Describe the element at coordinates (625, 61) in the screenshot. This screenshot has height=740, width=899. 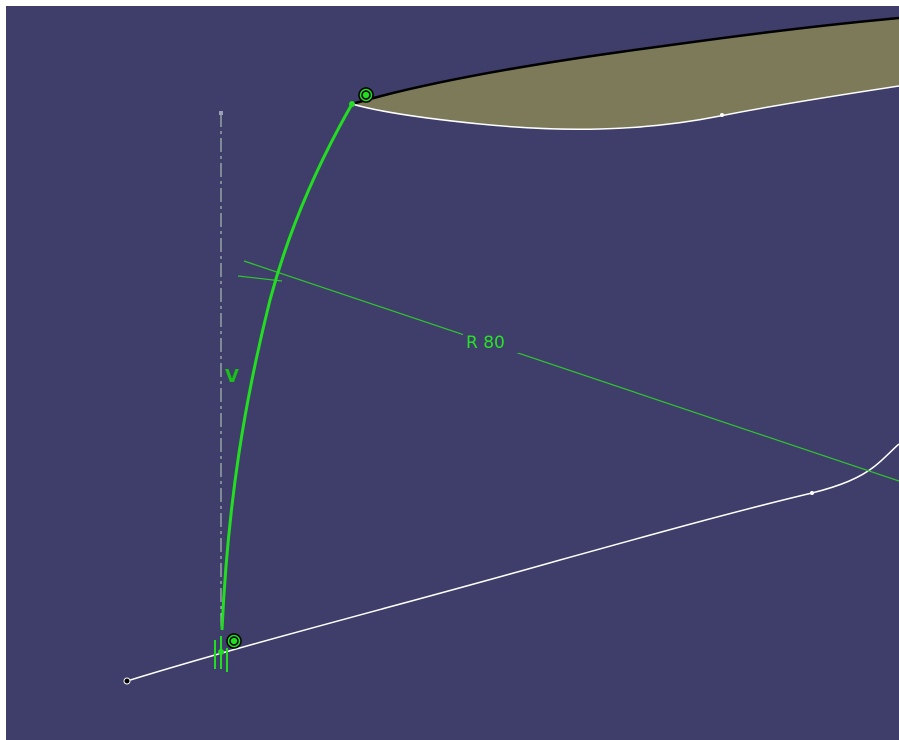
I see `surface-upper-edge` at that location.